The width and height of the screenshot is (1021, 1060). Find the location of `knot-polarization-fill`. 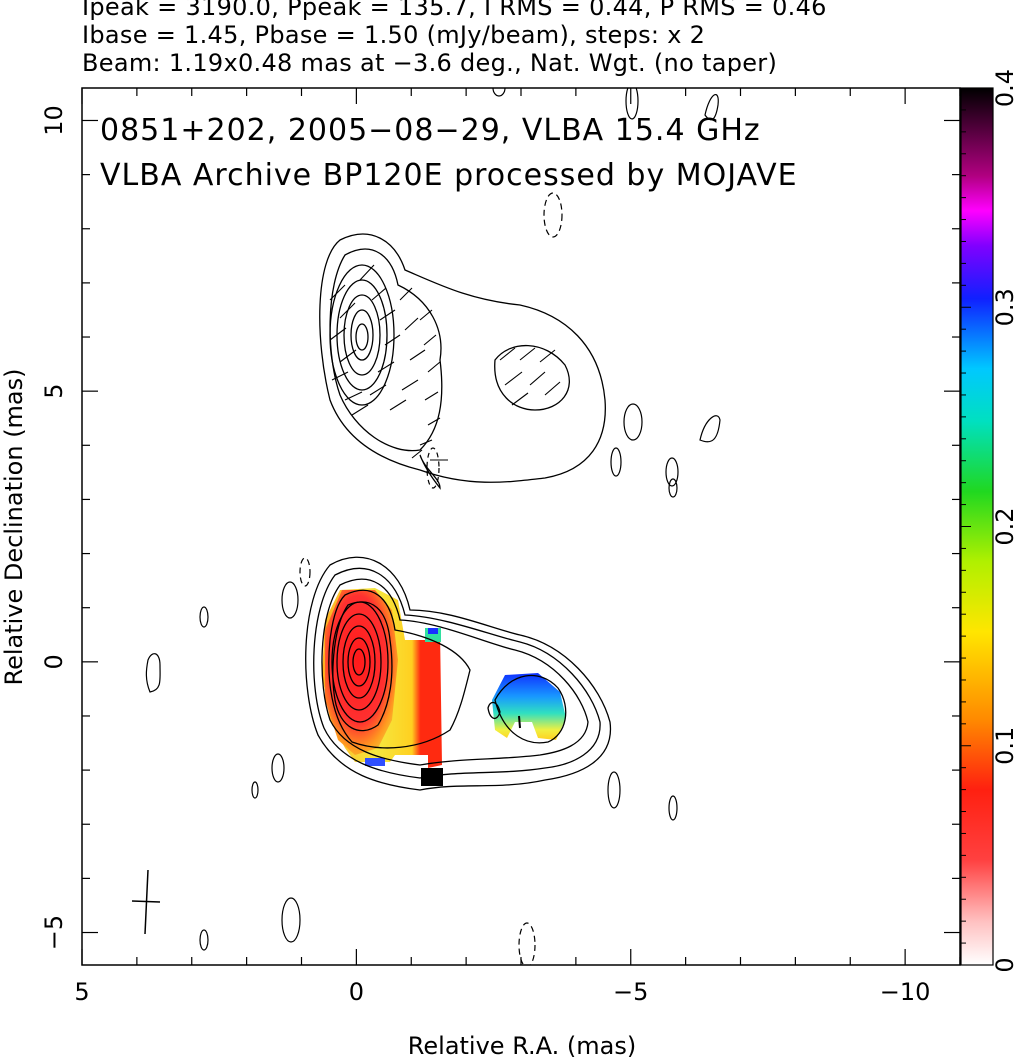

knot-polarization-fill is located at coordinates (529, 706).